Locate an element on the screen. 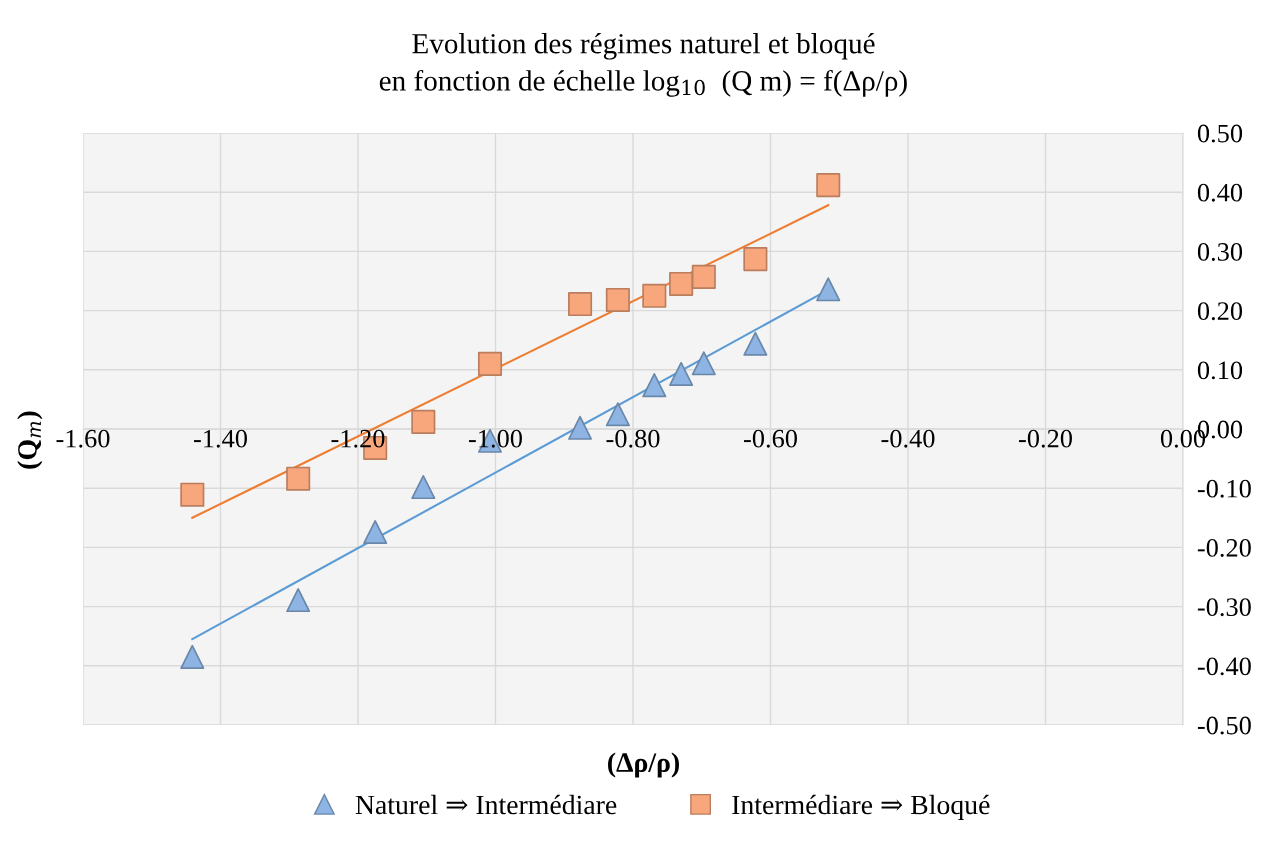 The image size is (1287, 845). y-tick-label: 0.30 is located at coordinates (1220, 252).